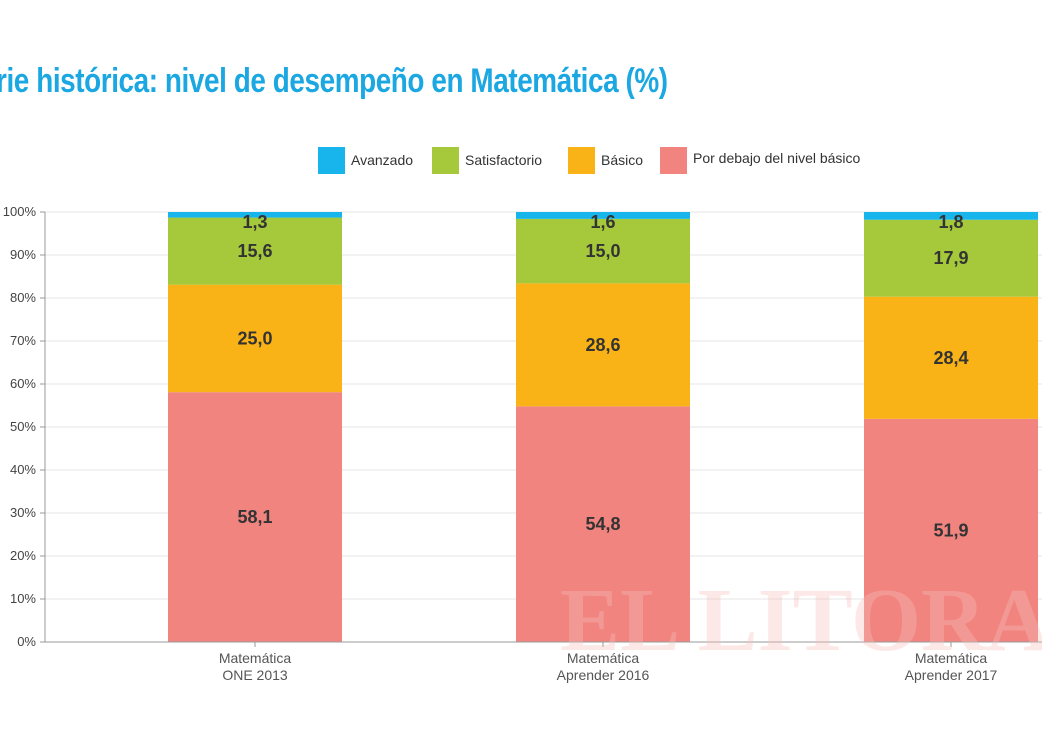 This screenshot has height=731, width=1042. Describe the element at coordinates (950, 222) in the screenshot. I see `data-label: 1,8` at that location.